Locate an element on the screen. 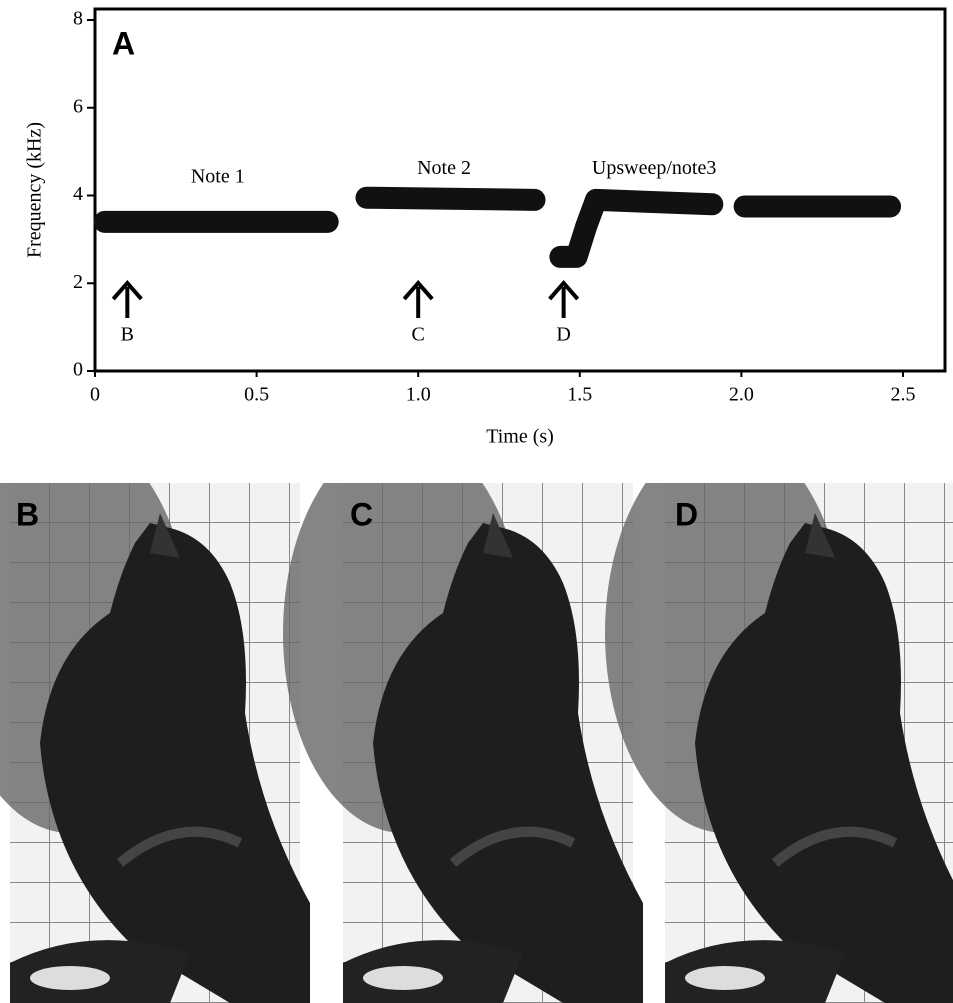 Image resolution: width=953 pixels, height=1003 pixels. arrow-label: B is located at coordinates (127, 335).